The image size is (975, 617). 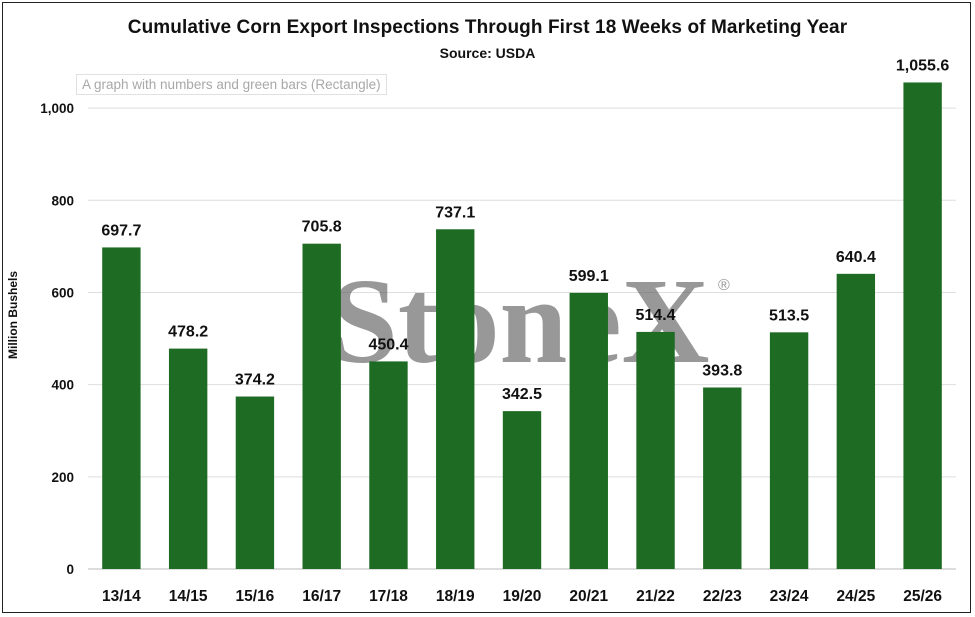 What do you see at coordinates (62, 385) in the screenshot?
I see `y-tick-label: 400` at bounding box center [62, 385].